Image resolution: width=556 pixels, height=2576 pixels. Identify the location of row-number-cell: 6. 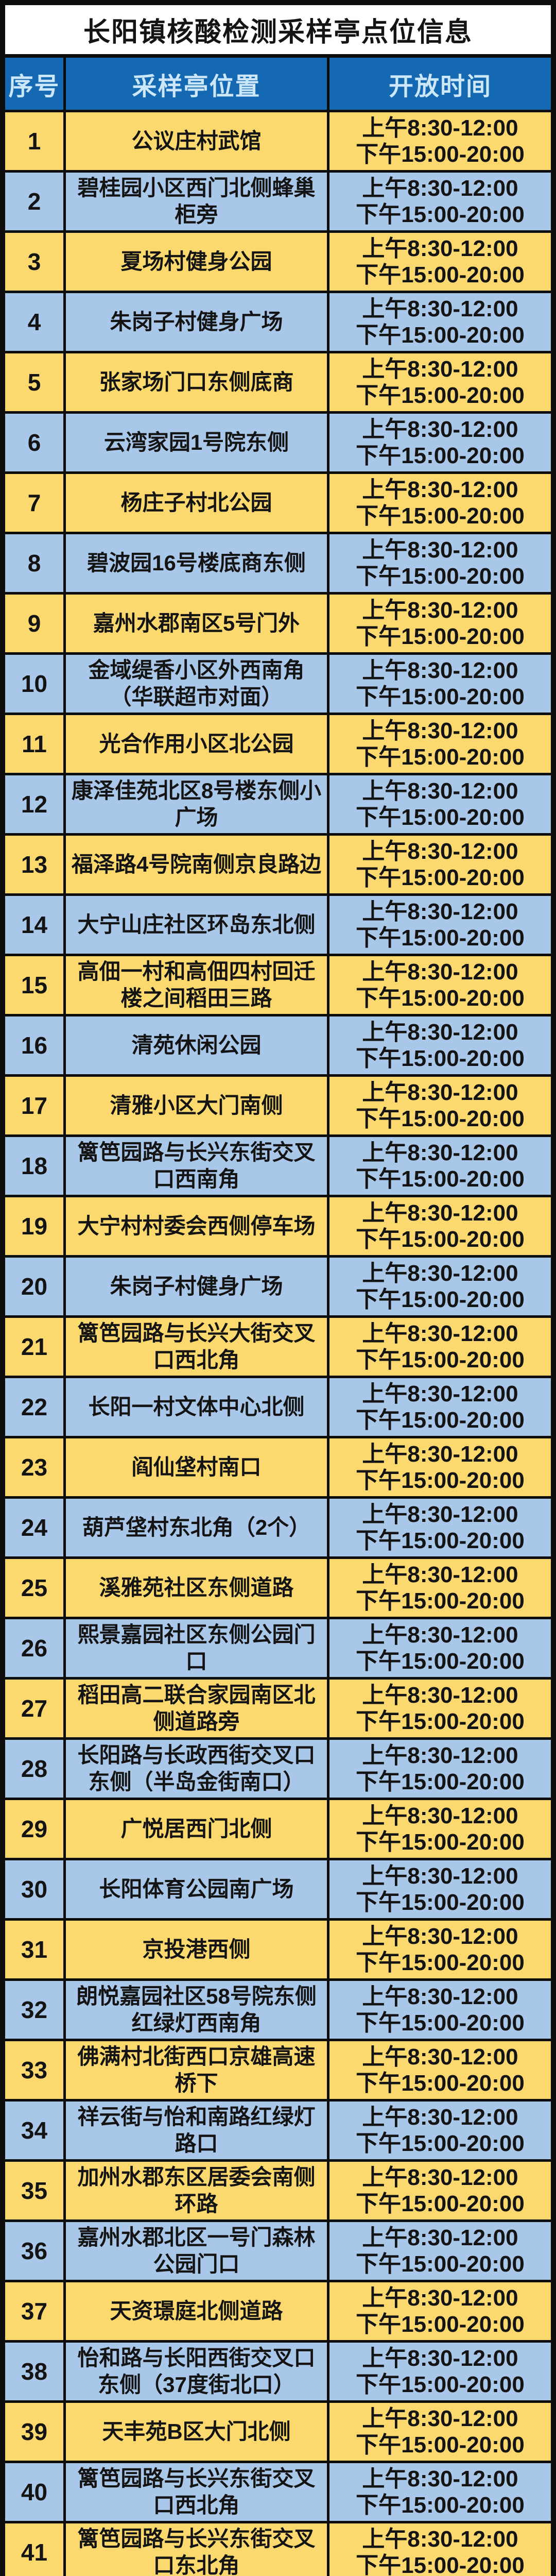
(35, 442).